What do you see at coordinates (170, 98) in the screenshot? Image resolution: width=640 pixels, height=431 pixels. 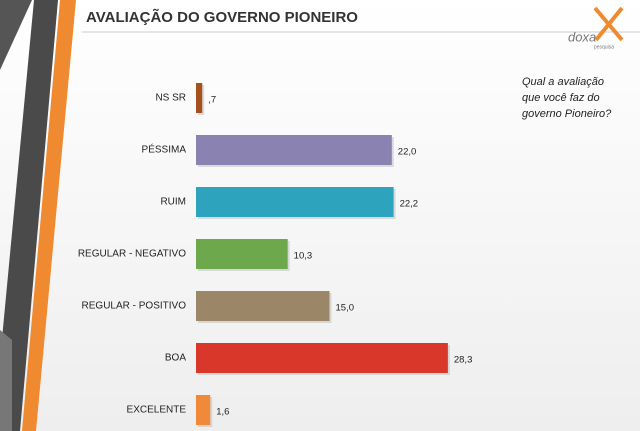 I see `category-label: NS SR` at bounding box center [170, 98].